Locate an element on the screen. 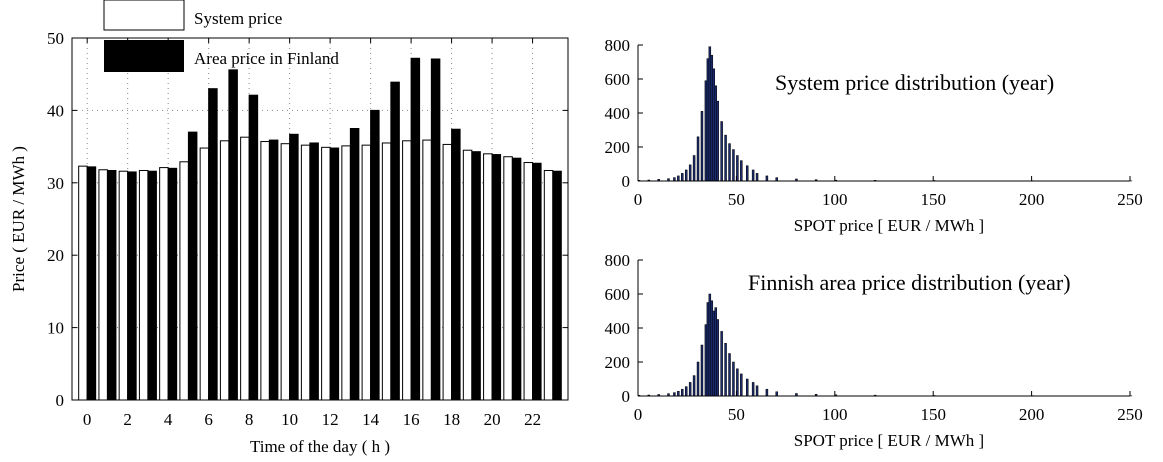 This screenshot has width=1163, height=462. y-tick-label: 10 is located at coordinates (55, 328).